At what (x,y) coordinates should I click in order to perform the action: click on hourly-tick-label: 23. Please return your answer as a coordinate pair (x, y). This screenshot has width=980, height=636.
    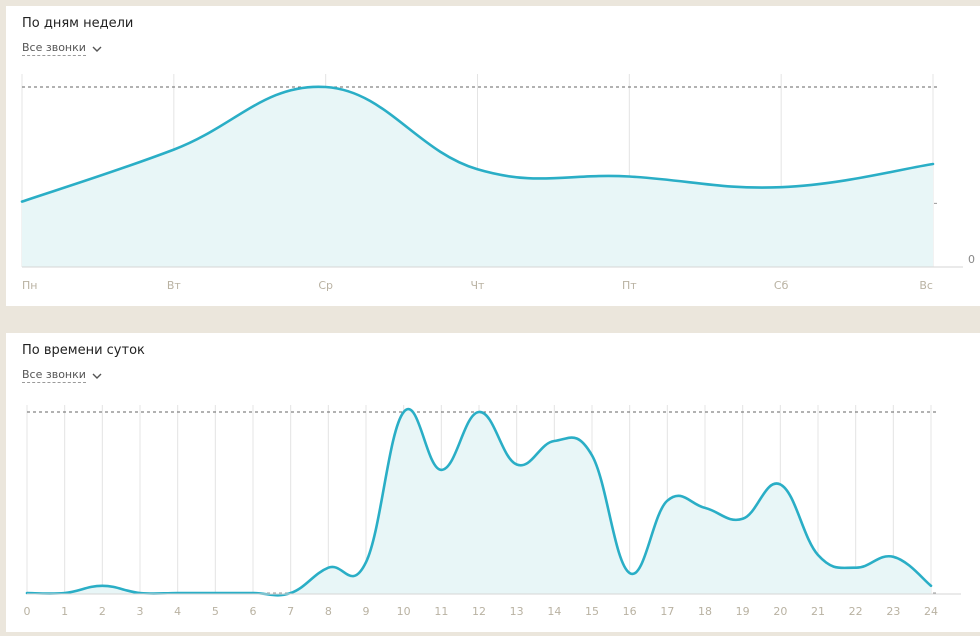
    Looking at the image, I should click on (893, 611).